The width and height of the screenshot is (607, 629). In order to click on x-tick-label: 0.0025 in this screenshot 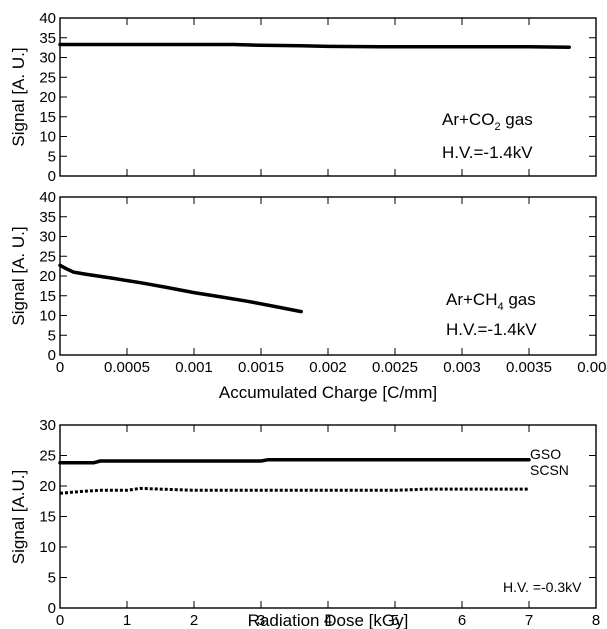, I will do `click(395, 367)`.